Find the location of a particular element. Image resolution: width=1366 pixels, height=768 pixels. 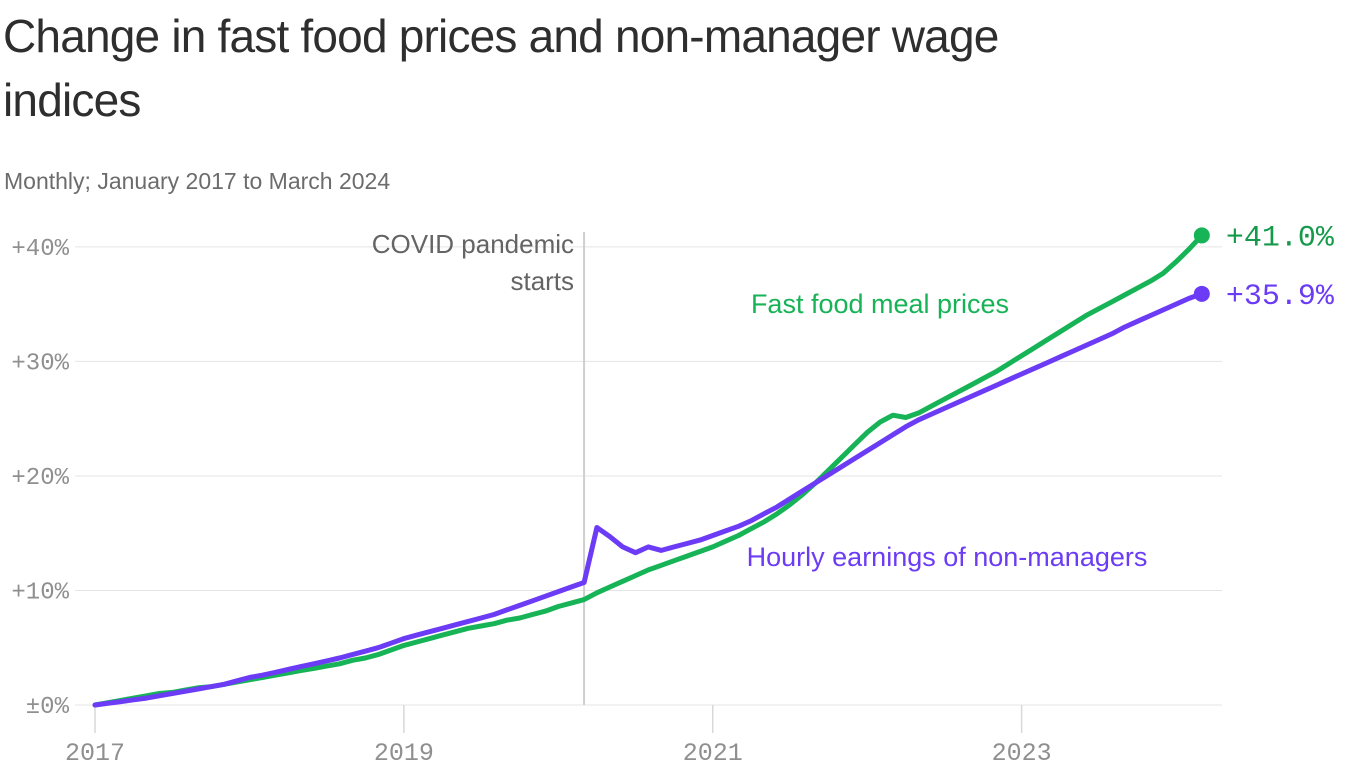

y-axis-label-40: +40% is located at coordinates (40, 249).